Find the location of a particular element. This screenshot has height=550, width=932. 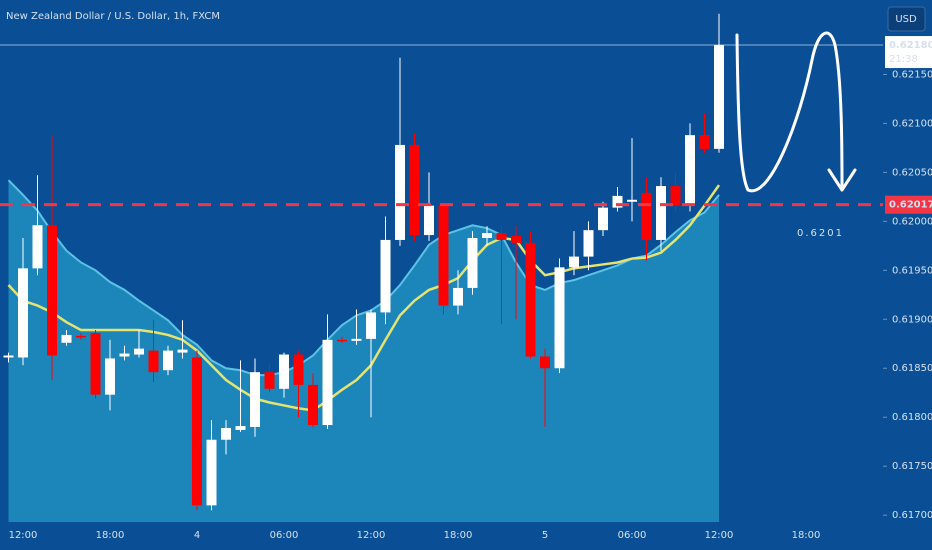

y-tick-label: 0.61700 is located at coordinates (912, 515).